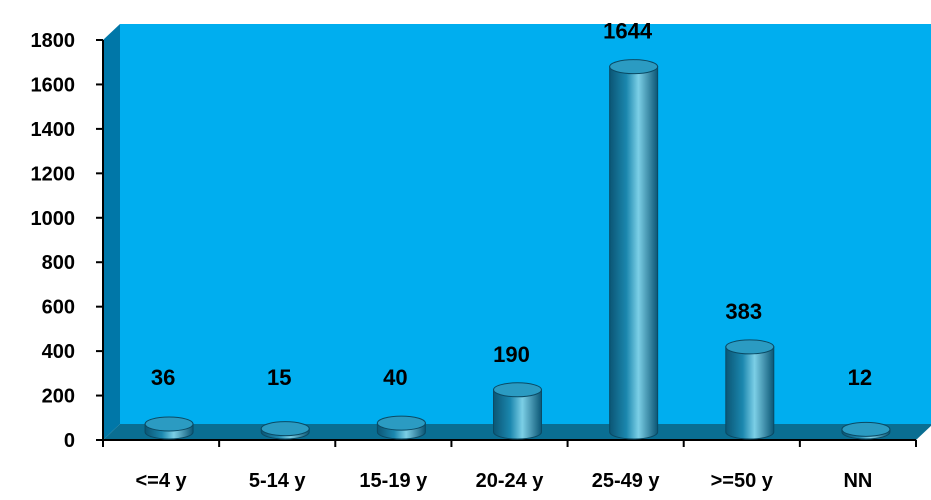  Describe the element at coordinates (58, 352) in the screenshot. I see `y-tick-label: 400` at that location.